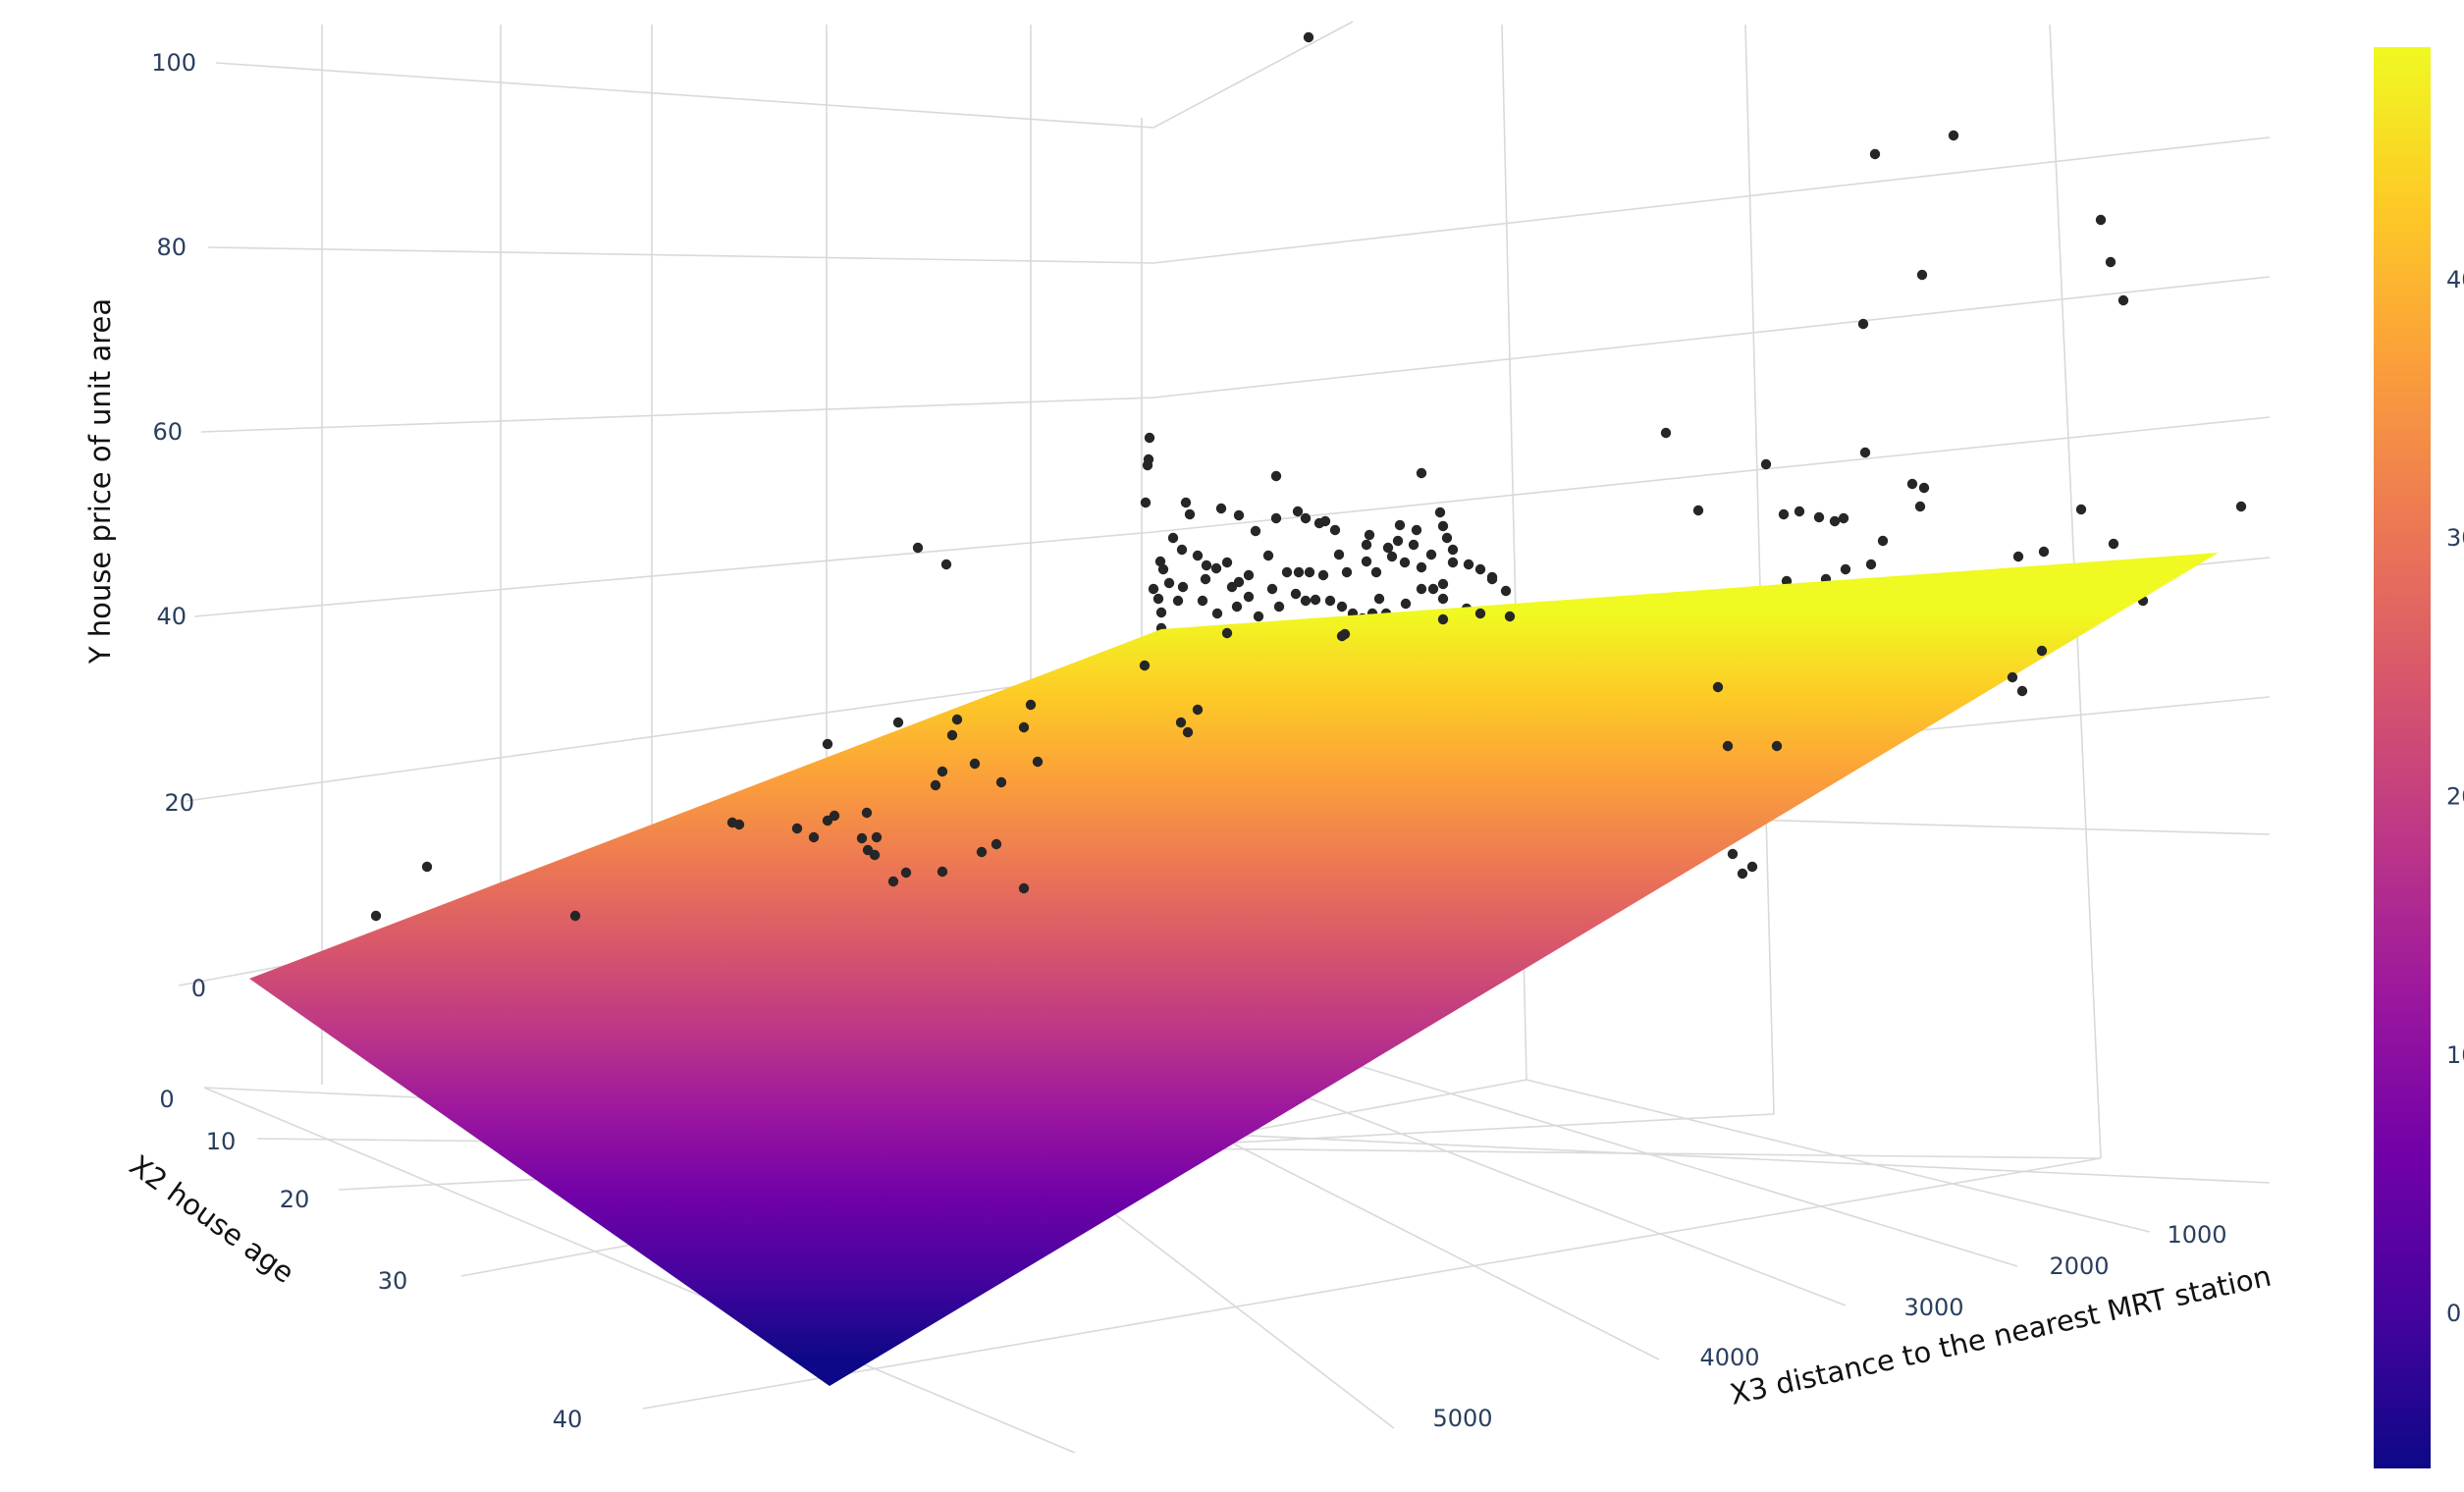 The width and height of the screenshot is (2464, 1492). What do you see at coordinates (100, 482) in the screenshot?
I see `y-axis-title: Y house price of unit area` at bounding box center [100, 482].